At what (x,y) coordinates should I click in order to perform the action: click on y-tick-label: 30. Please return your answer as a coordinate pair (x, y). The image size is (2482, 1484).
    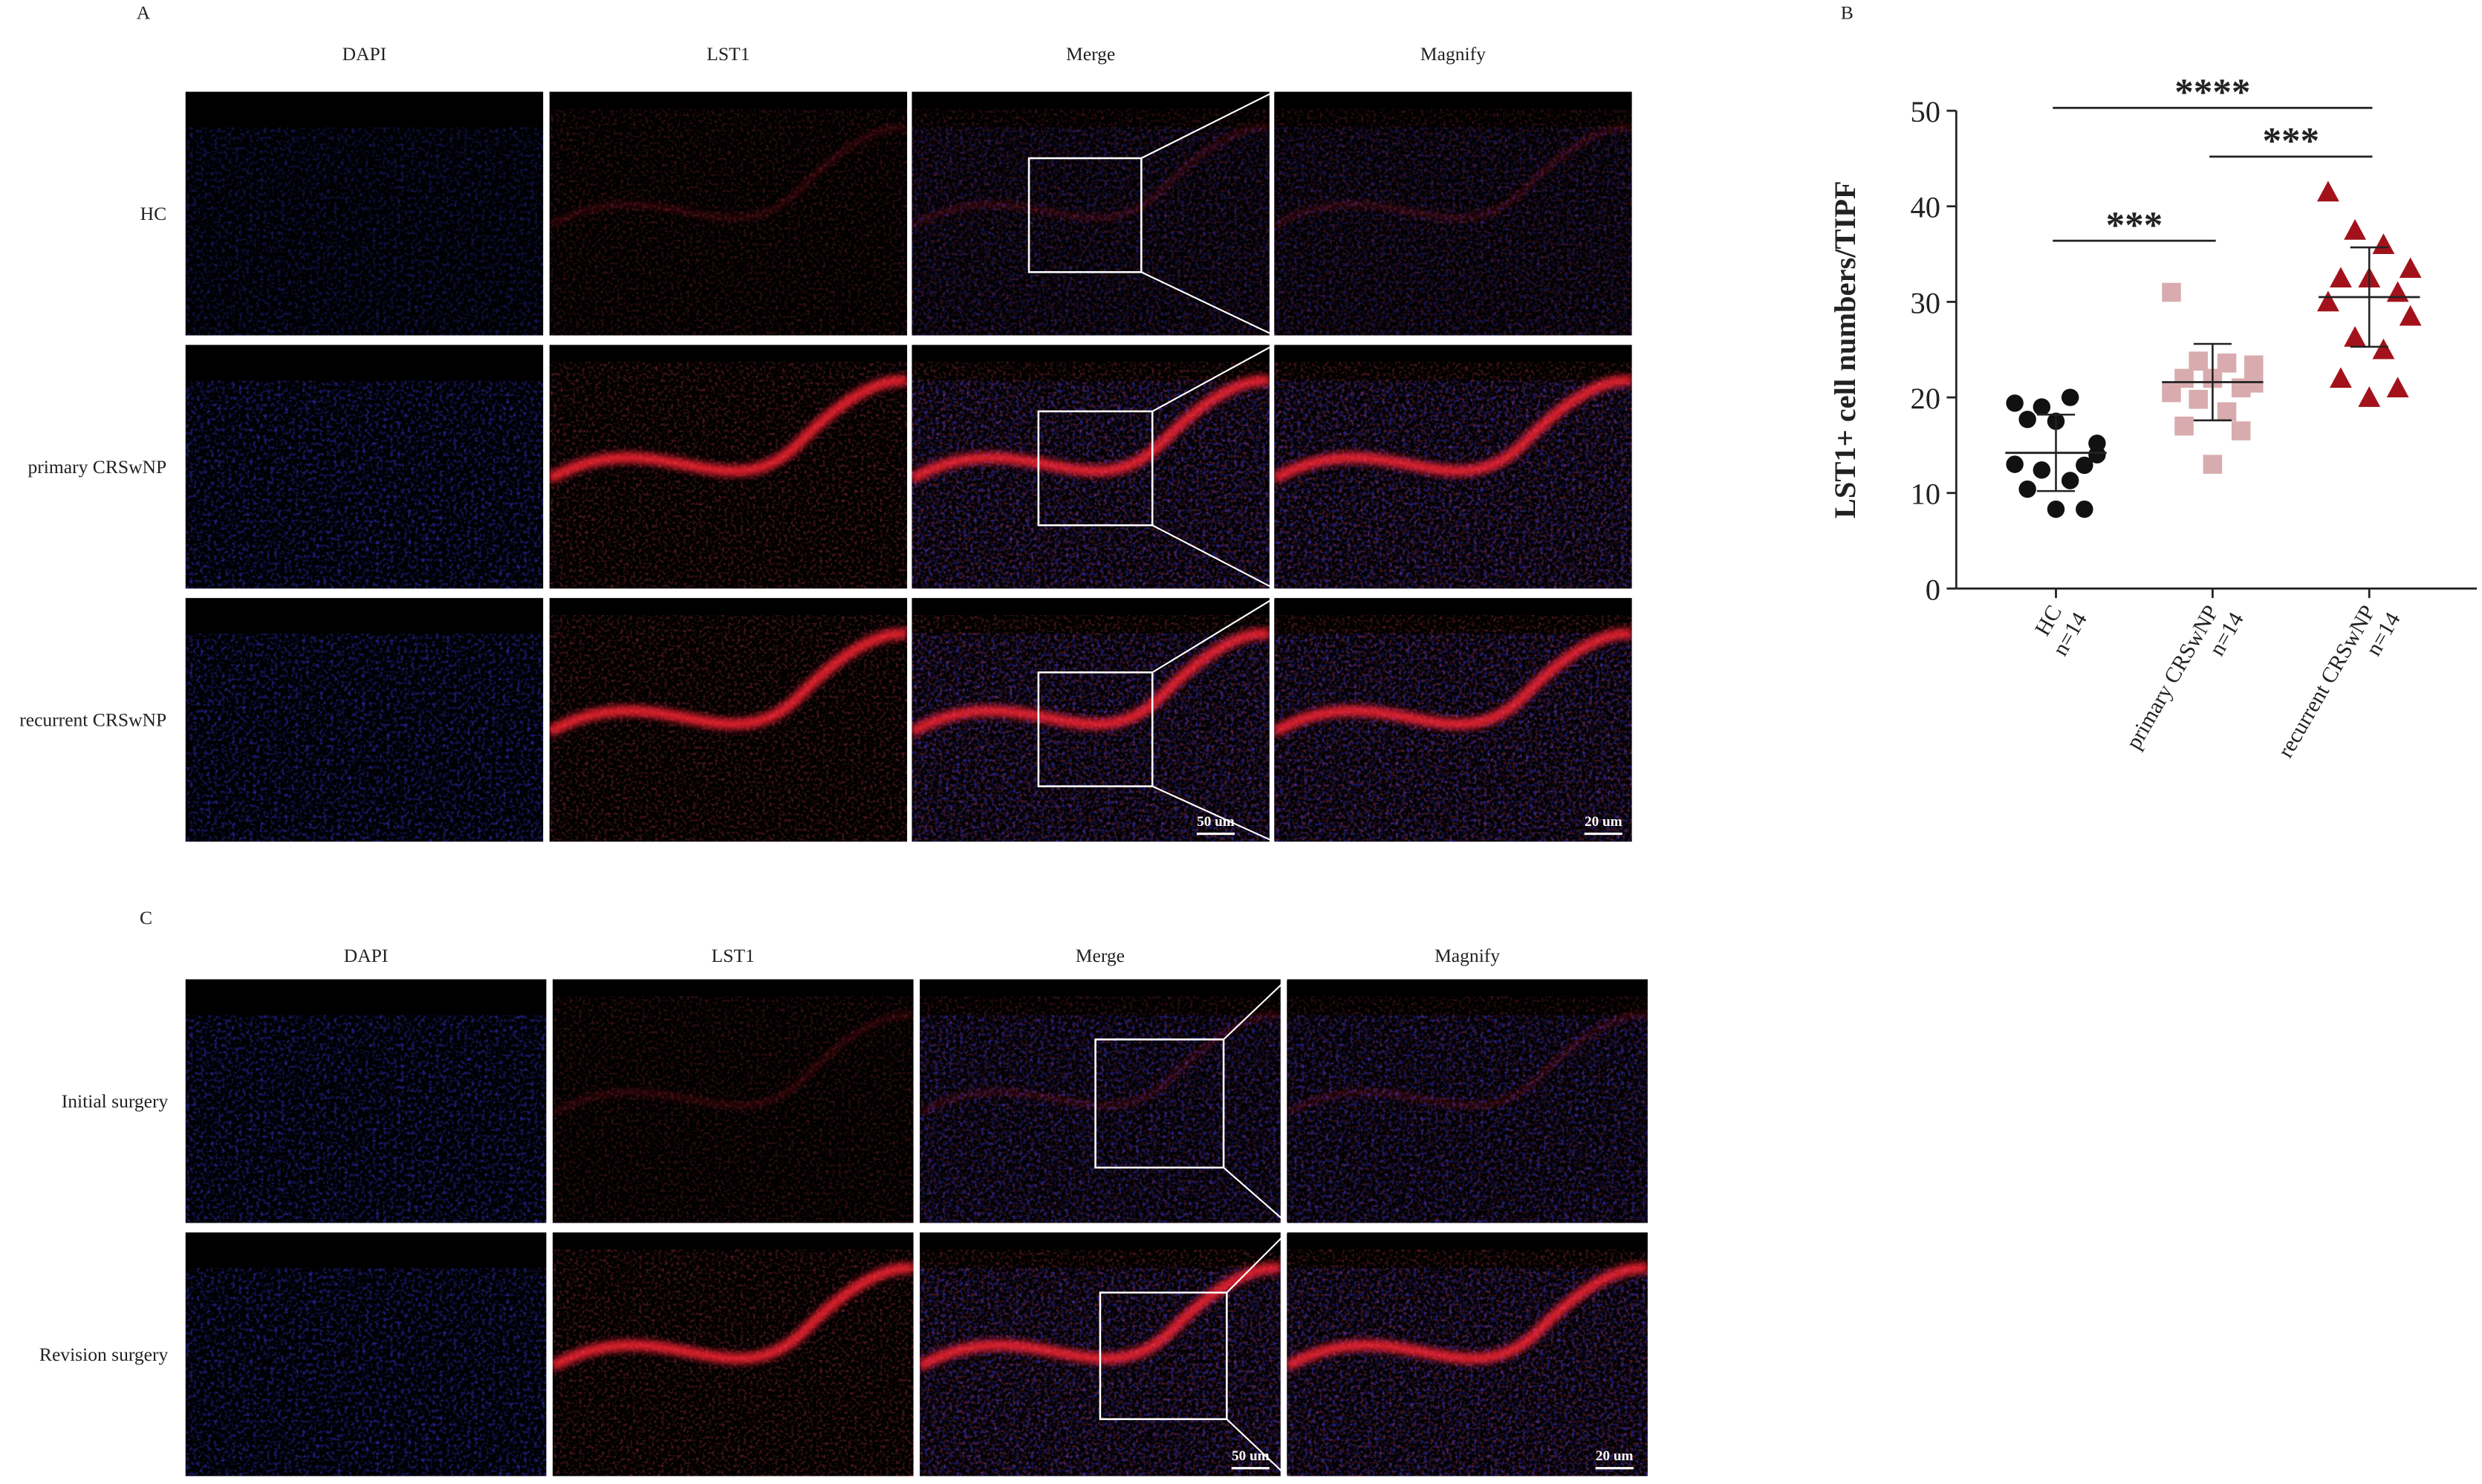
    Looking at the image, I should click on (1925, 302).